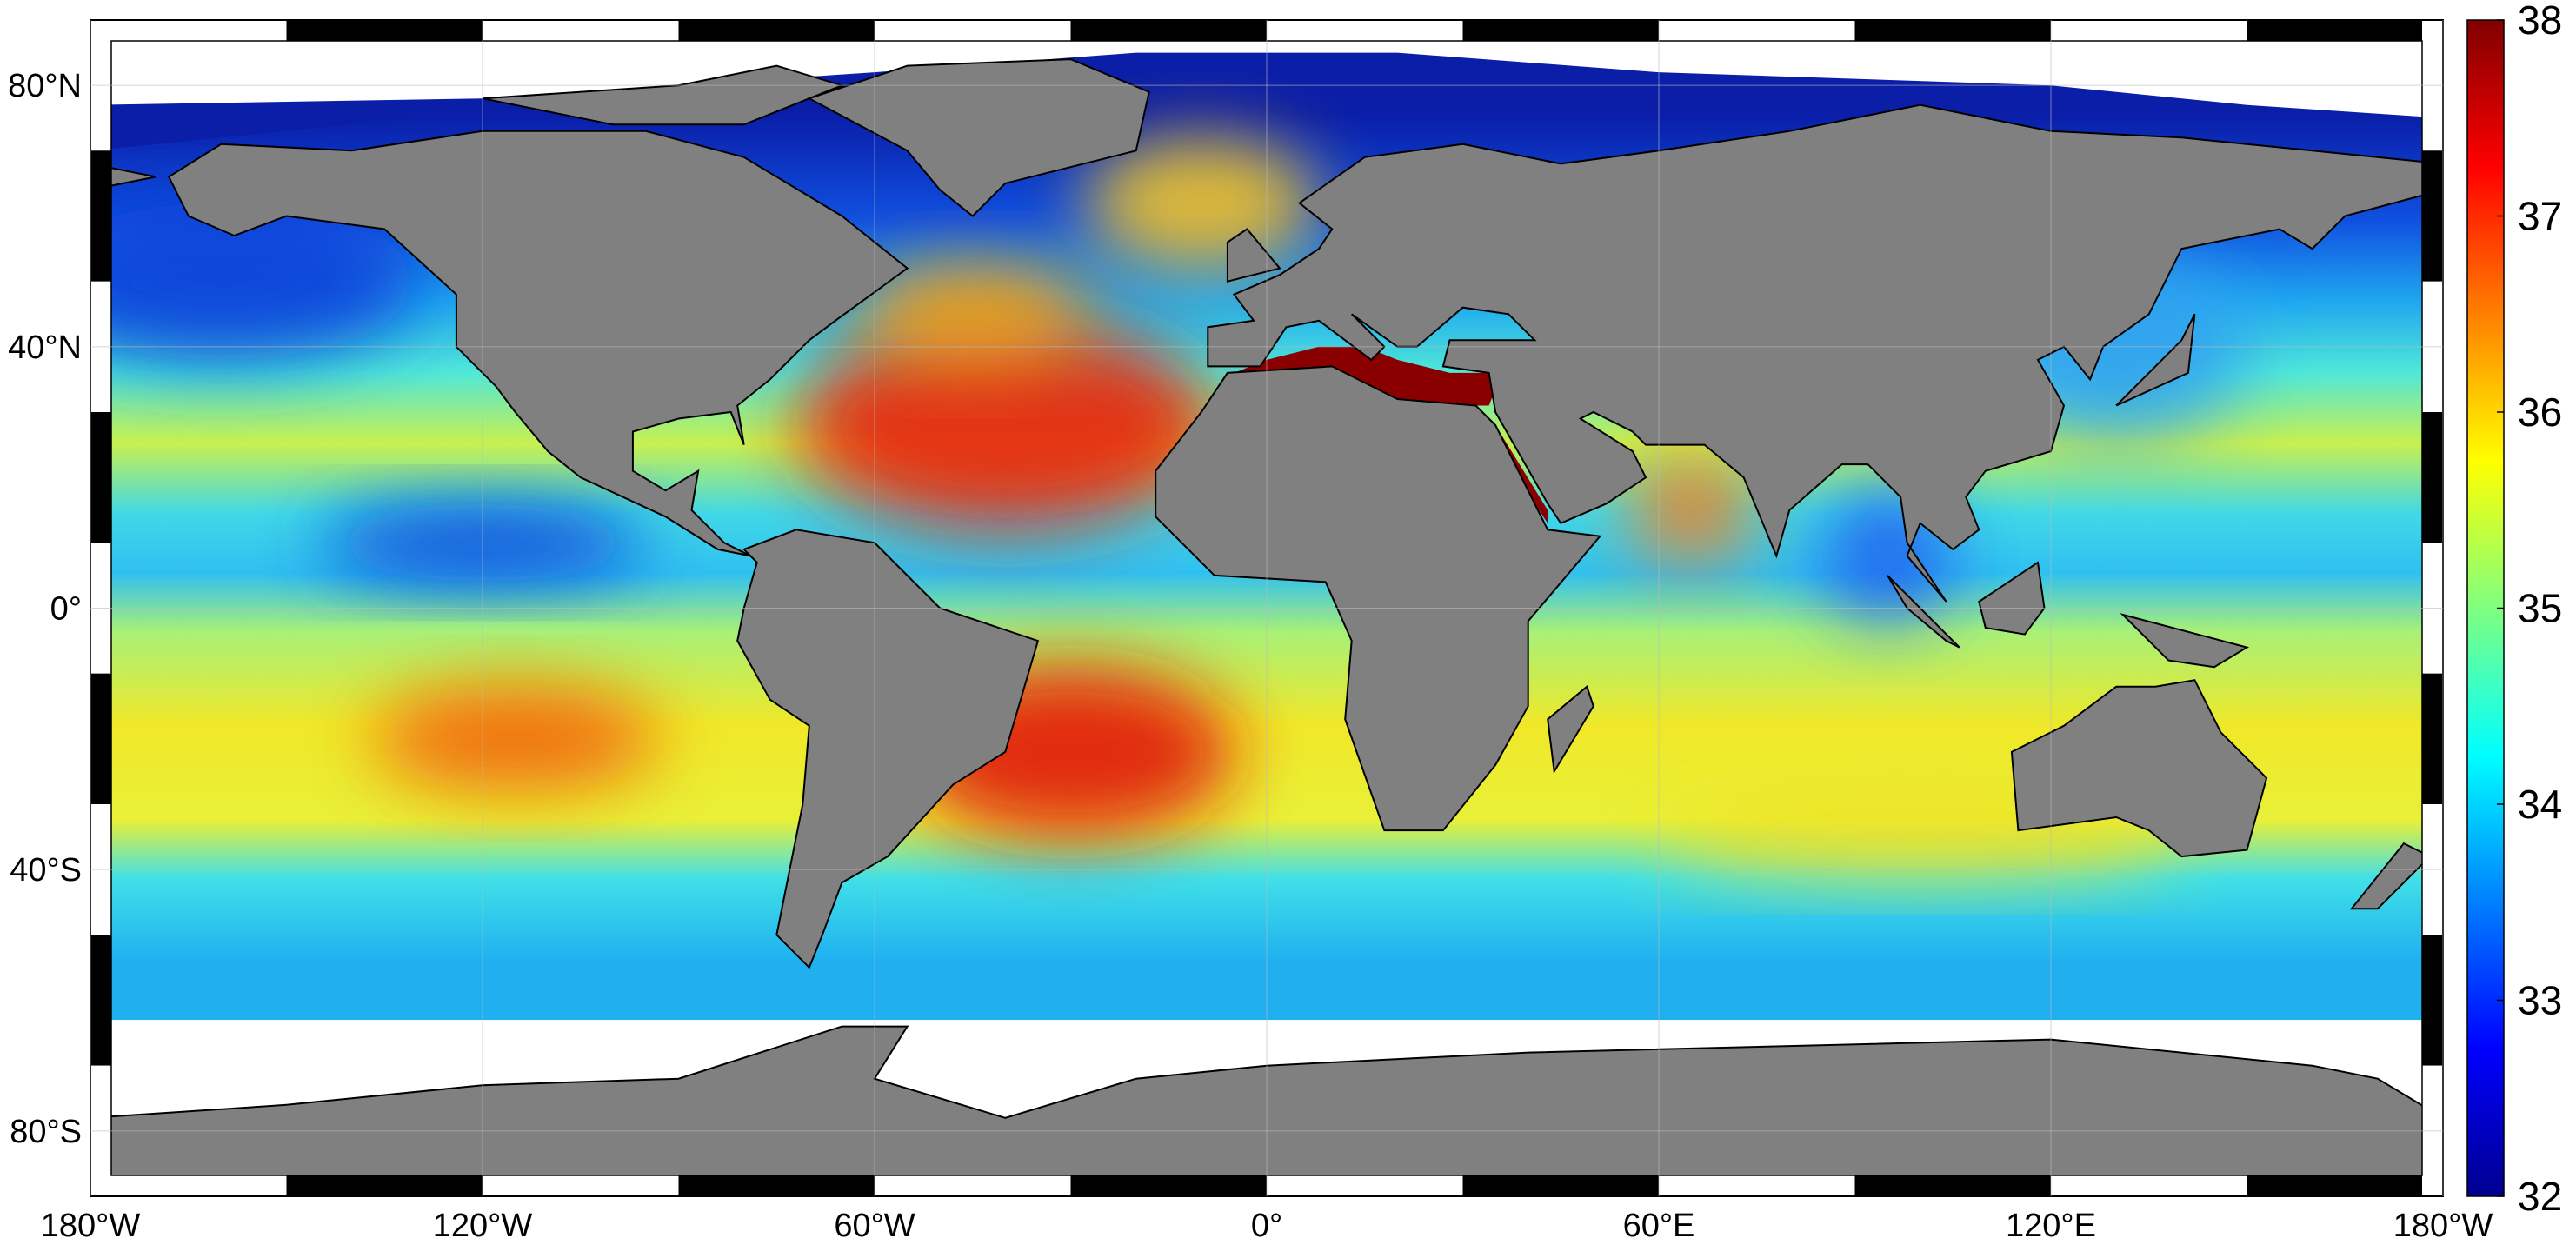 The height and width of the screenshot is (1245, 2576). What do you see at coordinates (46, 1132) in the screenshot?
I see `lat-tick-label: 80°S` at bounding box center [46, 1132].